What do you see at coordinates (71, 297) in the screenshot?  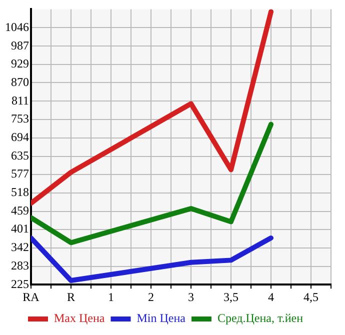 I see `x-tick-label: R` at bounding box center [71, 297].